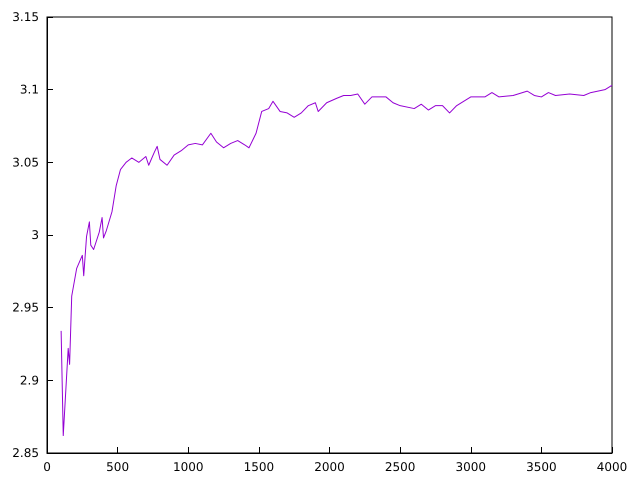  What do you see at coordinates (29, 380) in the screenshot?
I see `y-tick-label: 2.9` at bounding box center [29, 380].